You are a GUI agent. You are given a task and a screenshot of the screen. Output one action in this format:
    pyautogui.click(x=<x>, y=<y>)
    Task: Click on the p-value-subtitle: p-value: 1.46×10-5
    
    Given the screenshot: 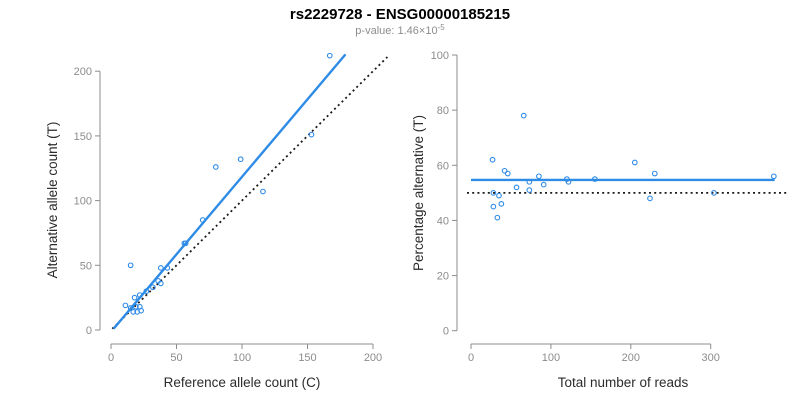 What is the action you would take?
    pyautogui.click(x=400, y=30)
    